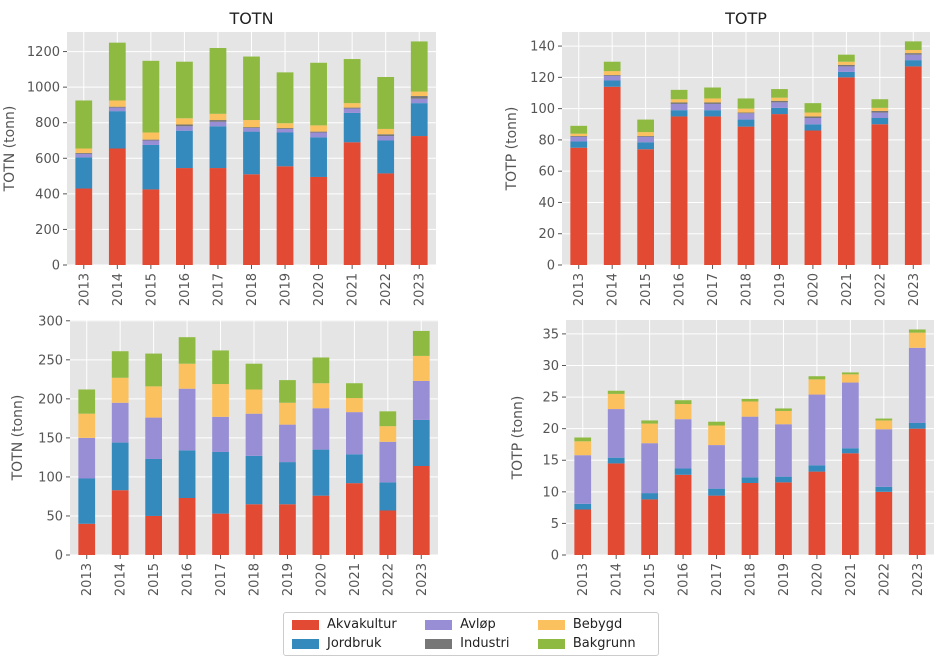 The image size is (944, 661). What do you see at coordinates (683, 402) in the screenshot?
I see `bar-bakgrunn-2016` at bounding box center [683, 402].